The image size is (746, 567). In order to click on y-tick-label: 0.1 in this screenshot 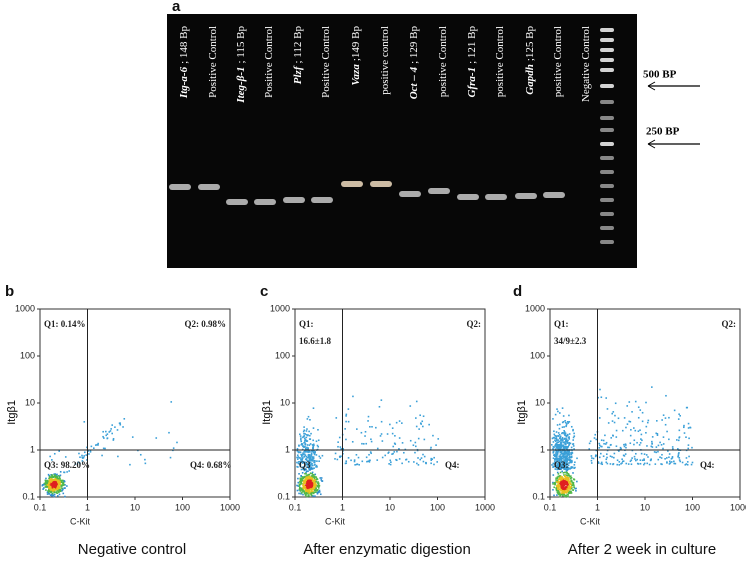, I will do `click(283, 496)`.